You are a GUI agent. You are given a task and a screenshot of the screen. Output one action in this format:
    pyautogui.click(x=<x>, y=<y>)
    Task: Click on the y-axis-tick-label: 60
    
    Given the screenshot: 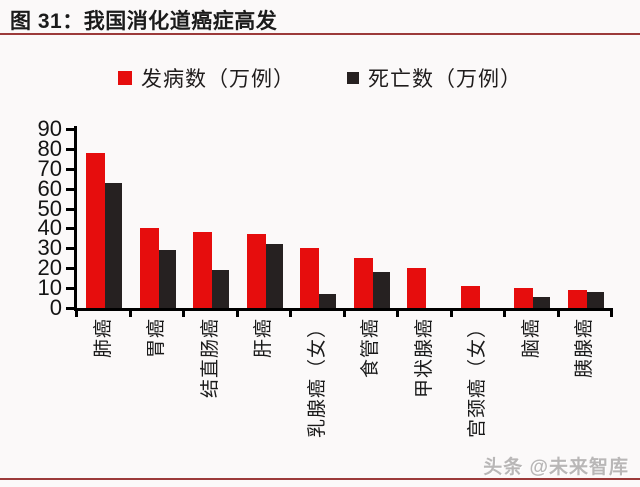 What is the action you would take?
    pyautogui.click(x=49, y=188)
    